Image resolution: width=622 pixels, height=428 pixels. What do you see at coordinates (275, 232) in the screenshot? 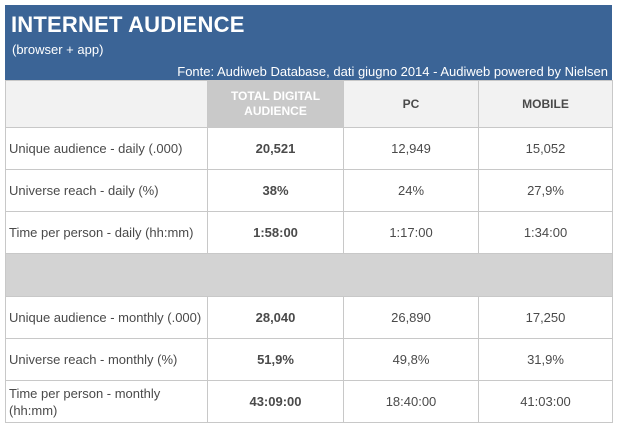
I see `cell-total: 1:58:00` at bounding box center [275, 232].